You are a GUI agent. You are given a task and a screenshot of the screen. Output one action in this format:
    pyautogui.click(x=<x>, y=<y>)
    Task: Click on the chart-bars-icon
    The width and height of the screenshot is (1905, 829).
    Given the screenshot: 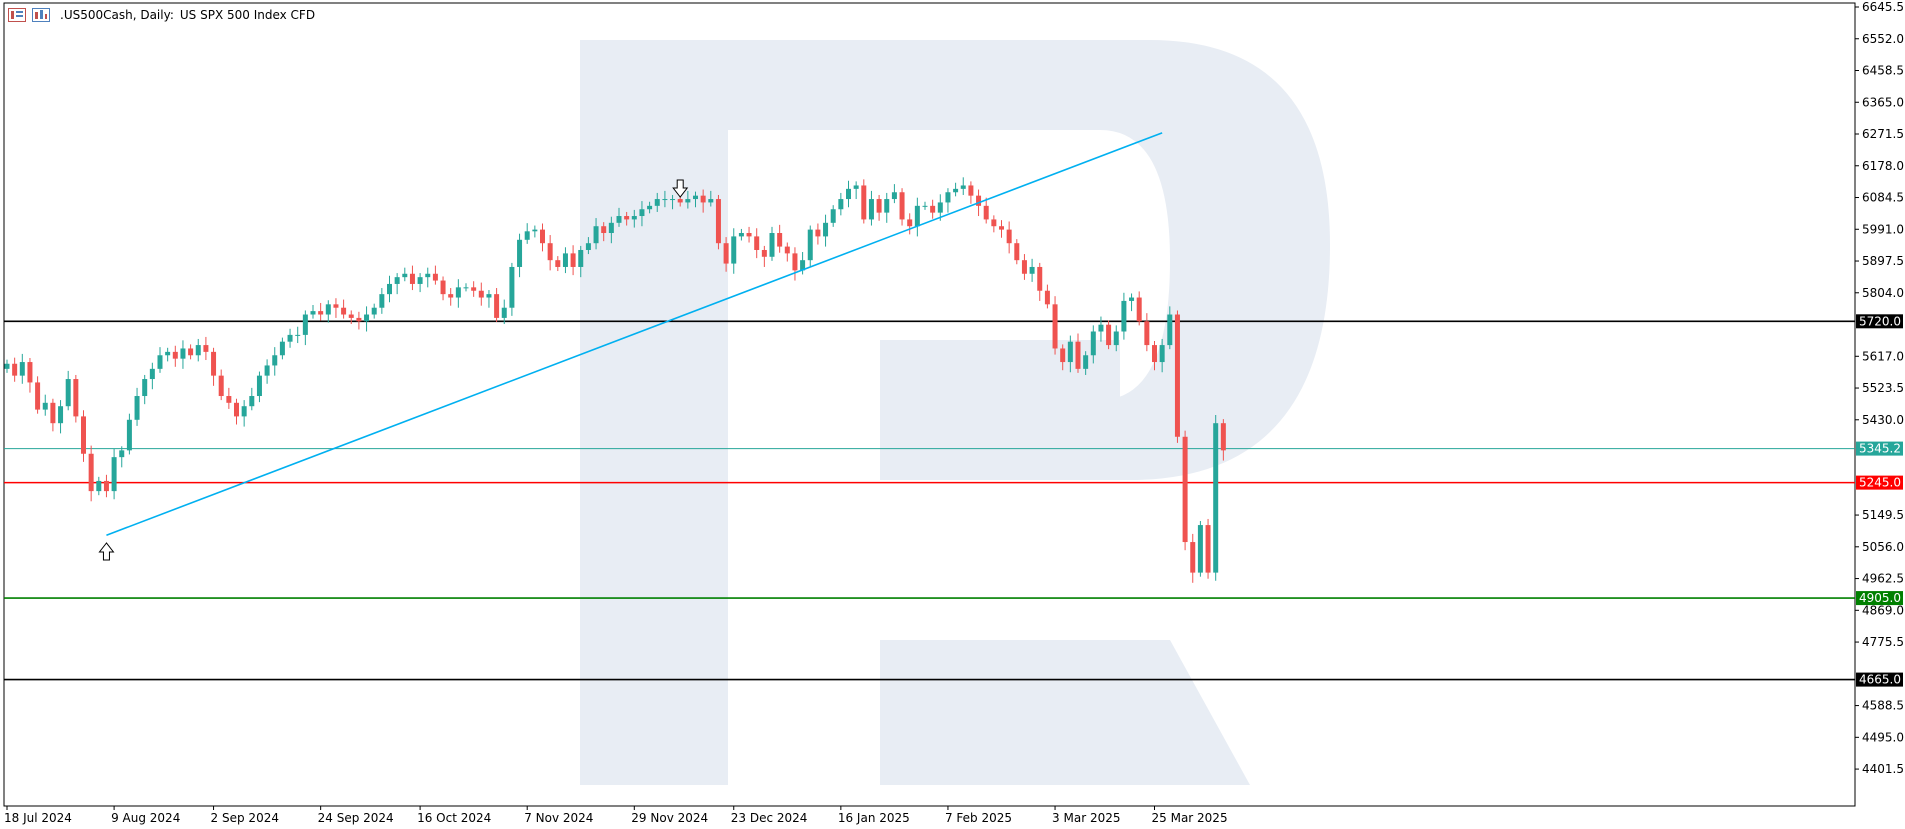 What is the action you would take?
    pyautogui.click(x=17, y=15)
    